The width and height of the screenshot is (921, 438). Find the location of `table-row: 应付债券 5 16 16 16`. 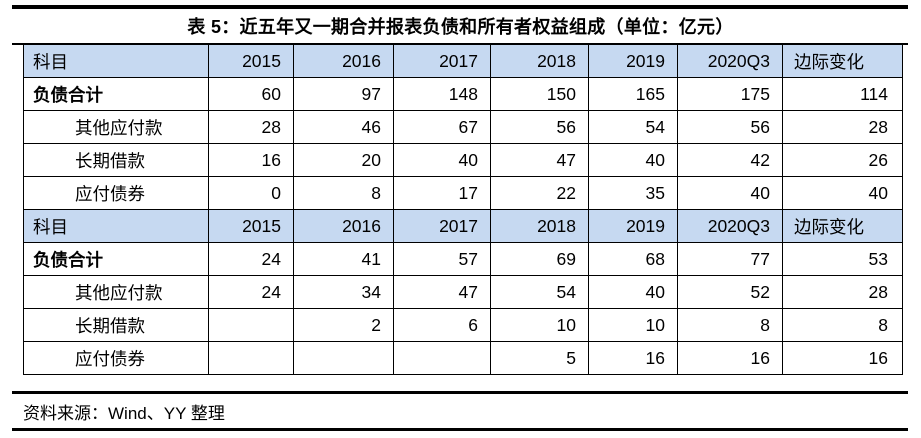

table-row: 应付债券 5 16 16 16 is located at coordinates (463, 358).